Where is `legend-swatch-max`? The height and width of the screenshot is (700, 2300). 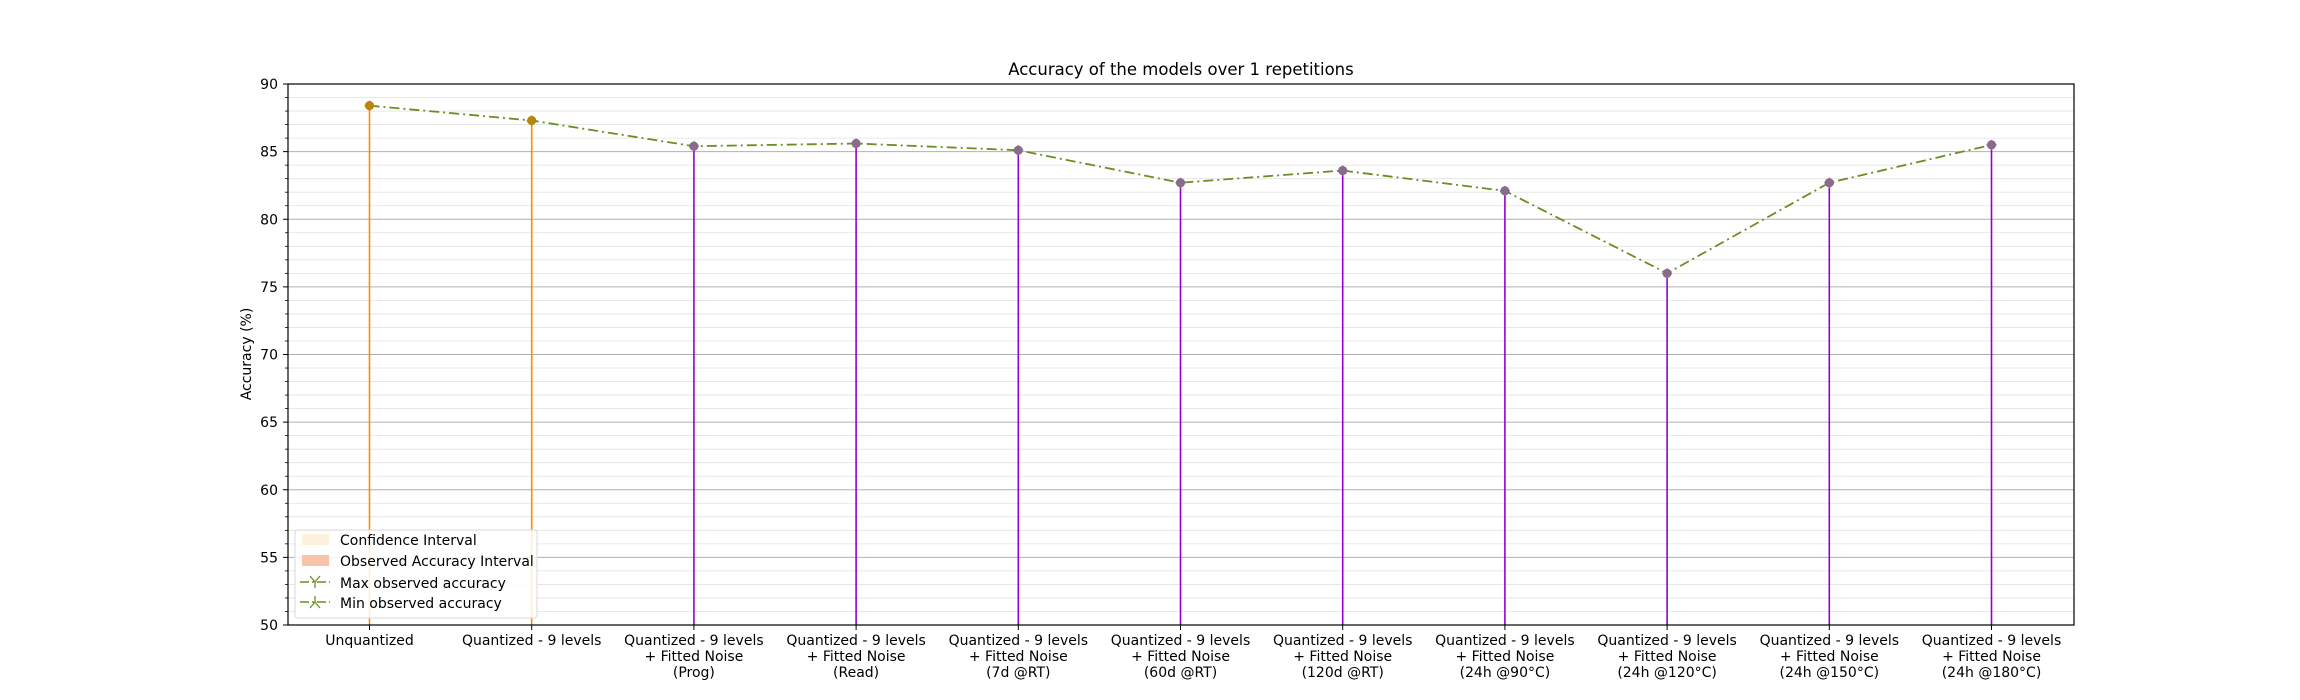 legend-swatch-max is located at coordinates (315, 581).